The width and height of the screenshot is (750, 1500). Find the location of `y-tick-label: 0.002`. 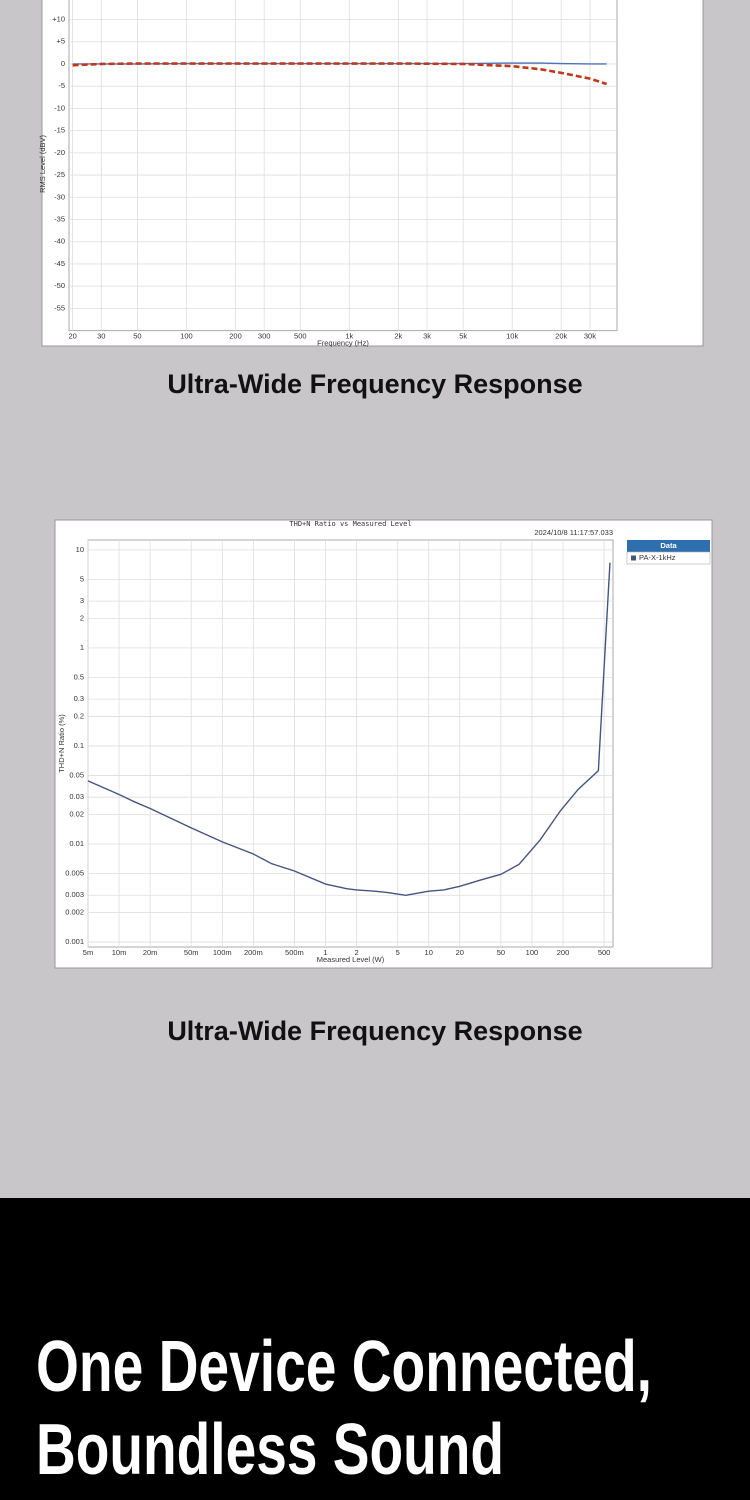

y-tick-label: 0.002 is located at coordinates (74, 912).